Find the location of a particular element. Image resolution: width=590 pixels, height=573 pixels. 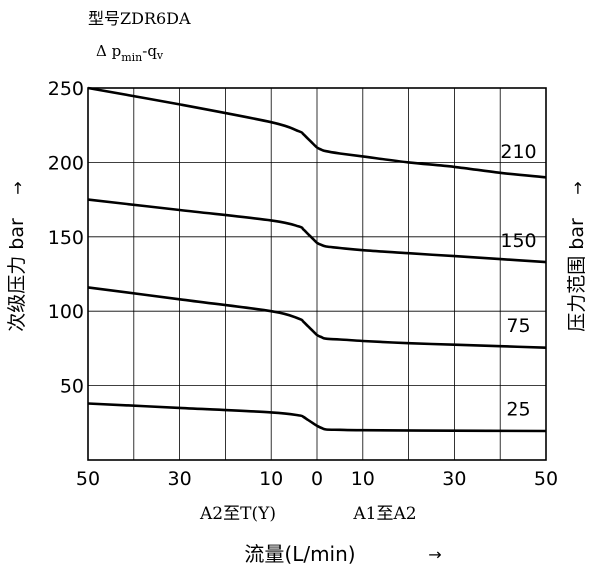

x-tick-label: 0 is located at coordinates (317, 479).